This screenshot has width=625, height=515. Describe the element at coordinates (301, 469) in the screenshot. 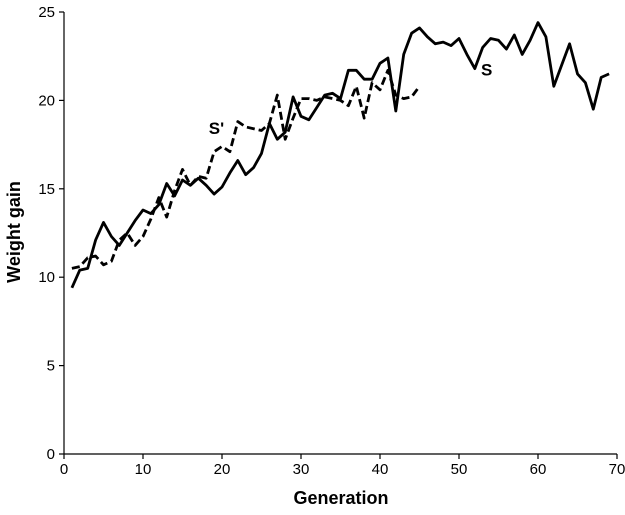

I see `x-tick-label: 30` at that location.